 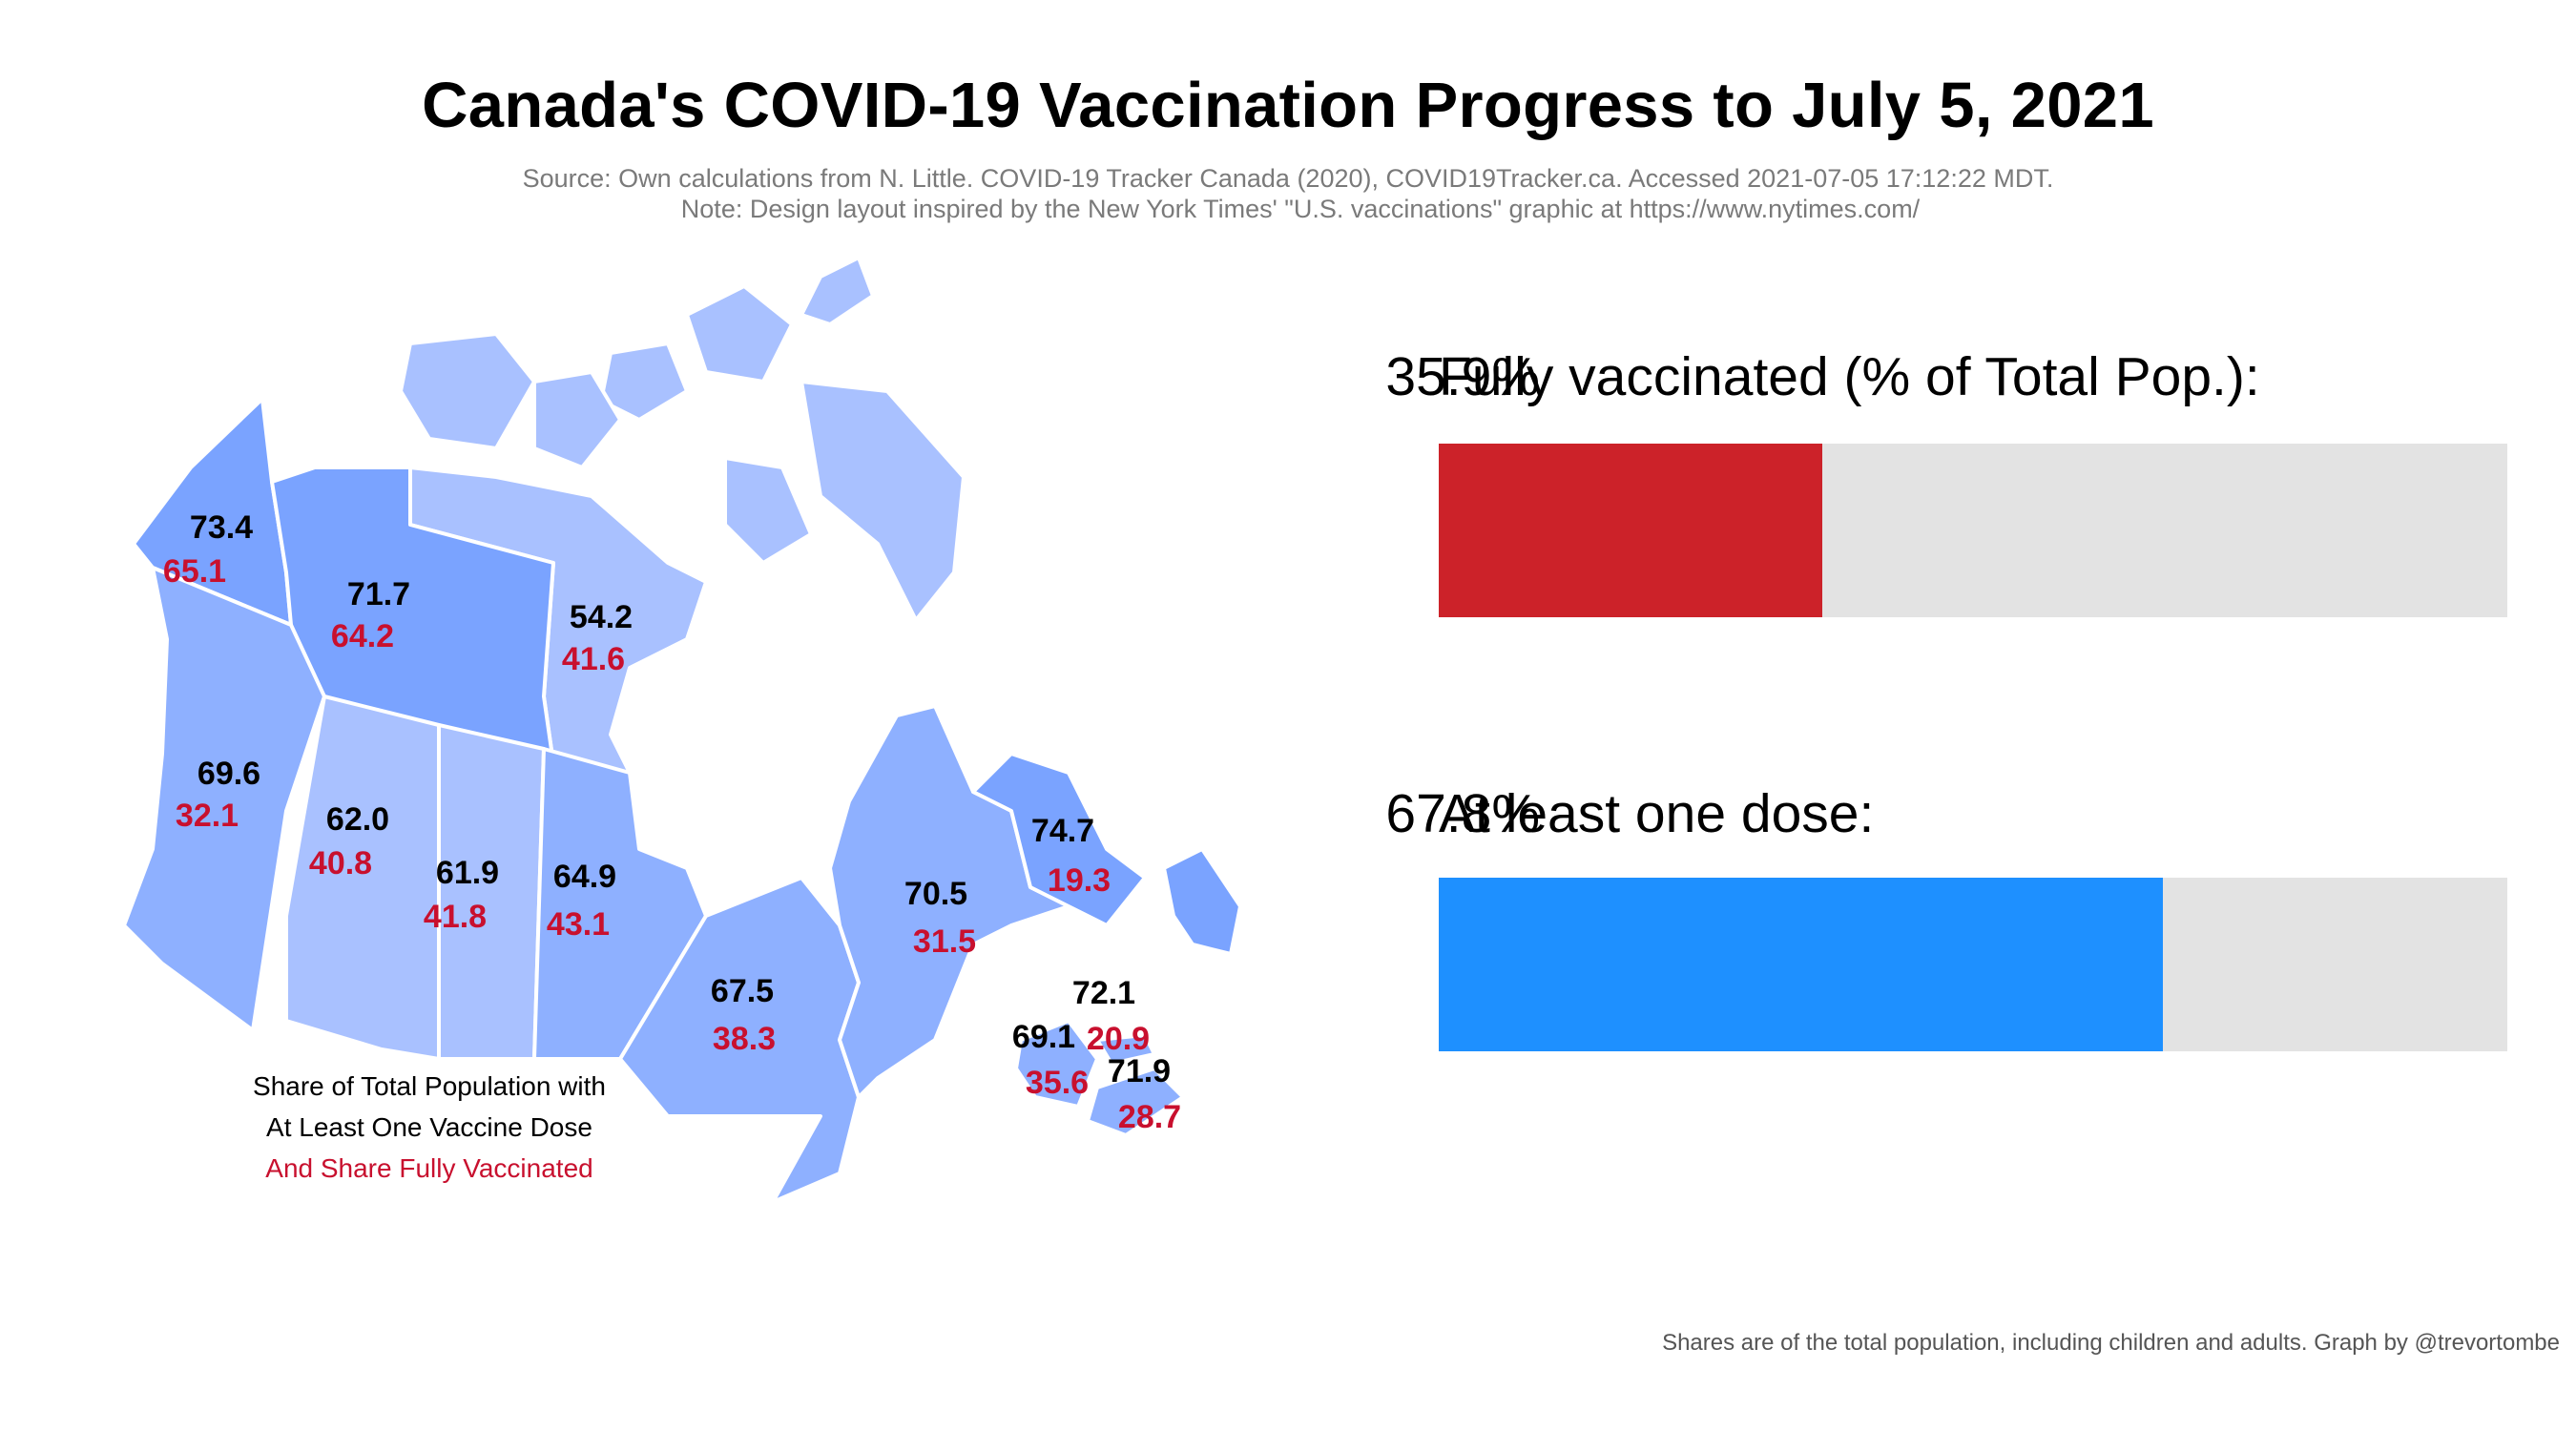 I want to click on one-dose-value: 67.8%, so click(x=1462, y=813).